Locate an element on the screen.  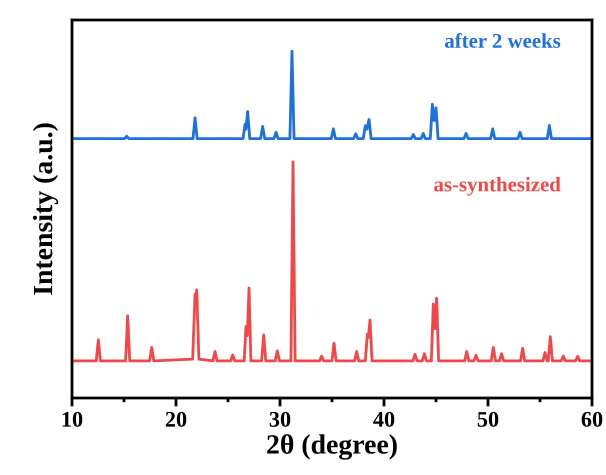
y-axis-title: Intensity (a.u.) is located at coordinates (45, 209).